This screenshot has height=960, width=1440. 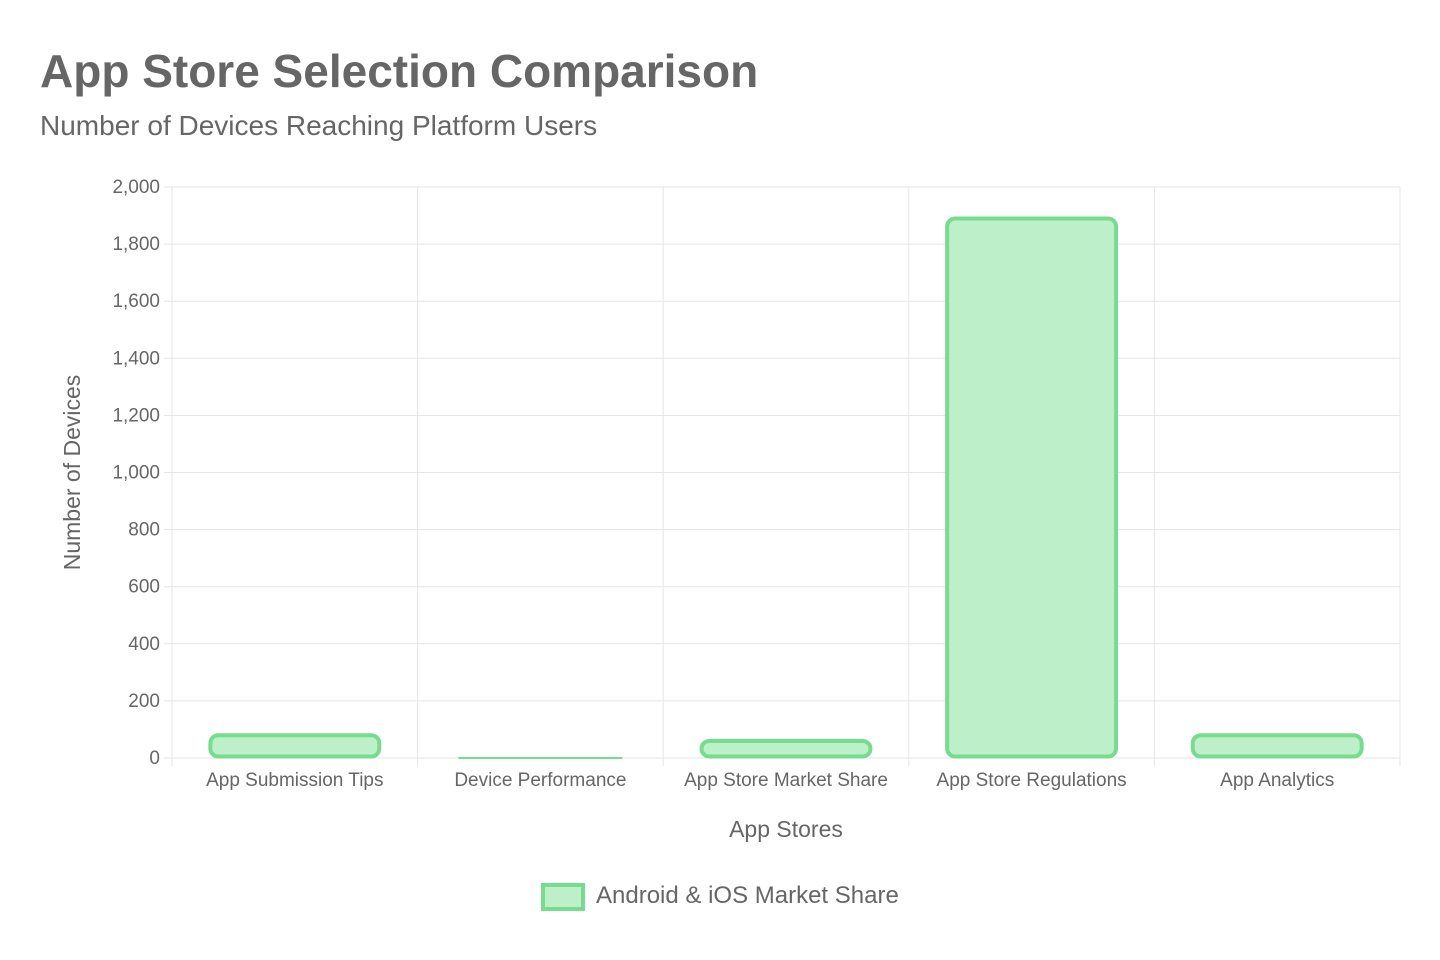 I want to click on legend-swatch, so click(x=563, y=897).